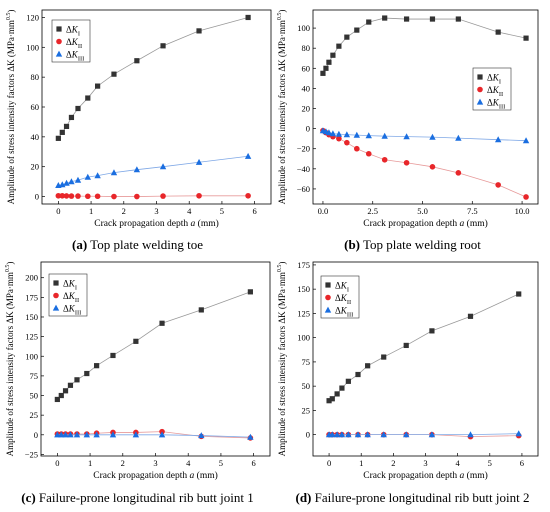  What do you see at coordinates (303, 189) in the screenshot?
I see `y-tick-label: −60` at bounding box center [303, 189].